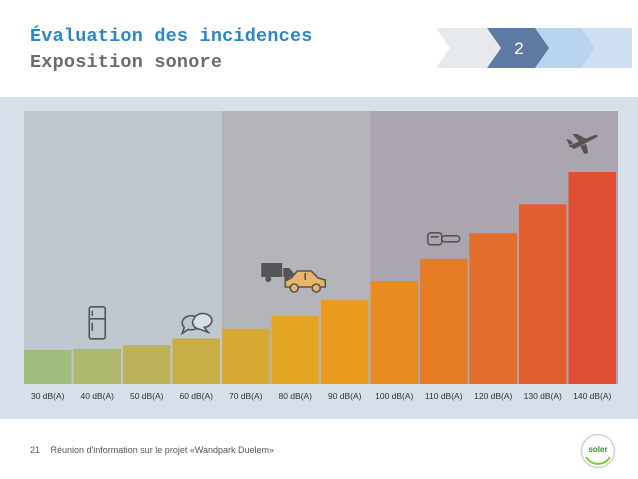 The height and width of the screenshot is (479, 638). What do you see at coordinates (196, 396) in the screenshot?
I see `chart-tick-label: 60 dB(A)` at bounding box center [196, 396].